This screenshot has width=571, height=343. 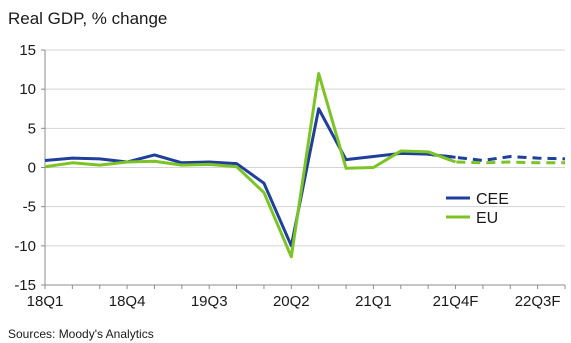 What do you see at coordinates (487, 218) in the screenshot?
I see `legend-label-eu: EU` at bounding box center [487, 218].